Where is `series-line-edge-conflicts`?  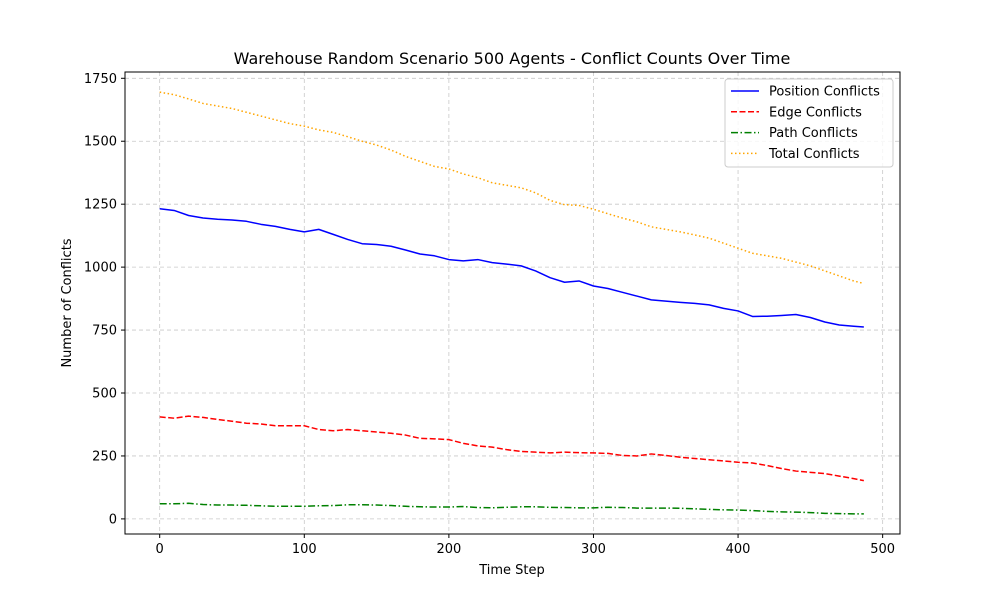 series-line-edge-conflicts is located at coordinates (511, 448).